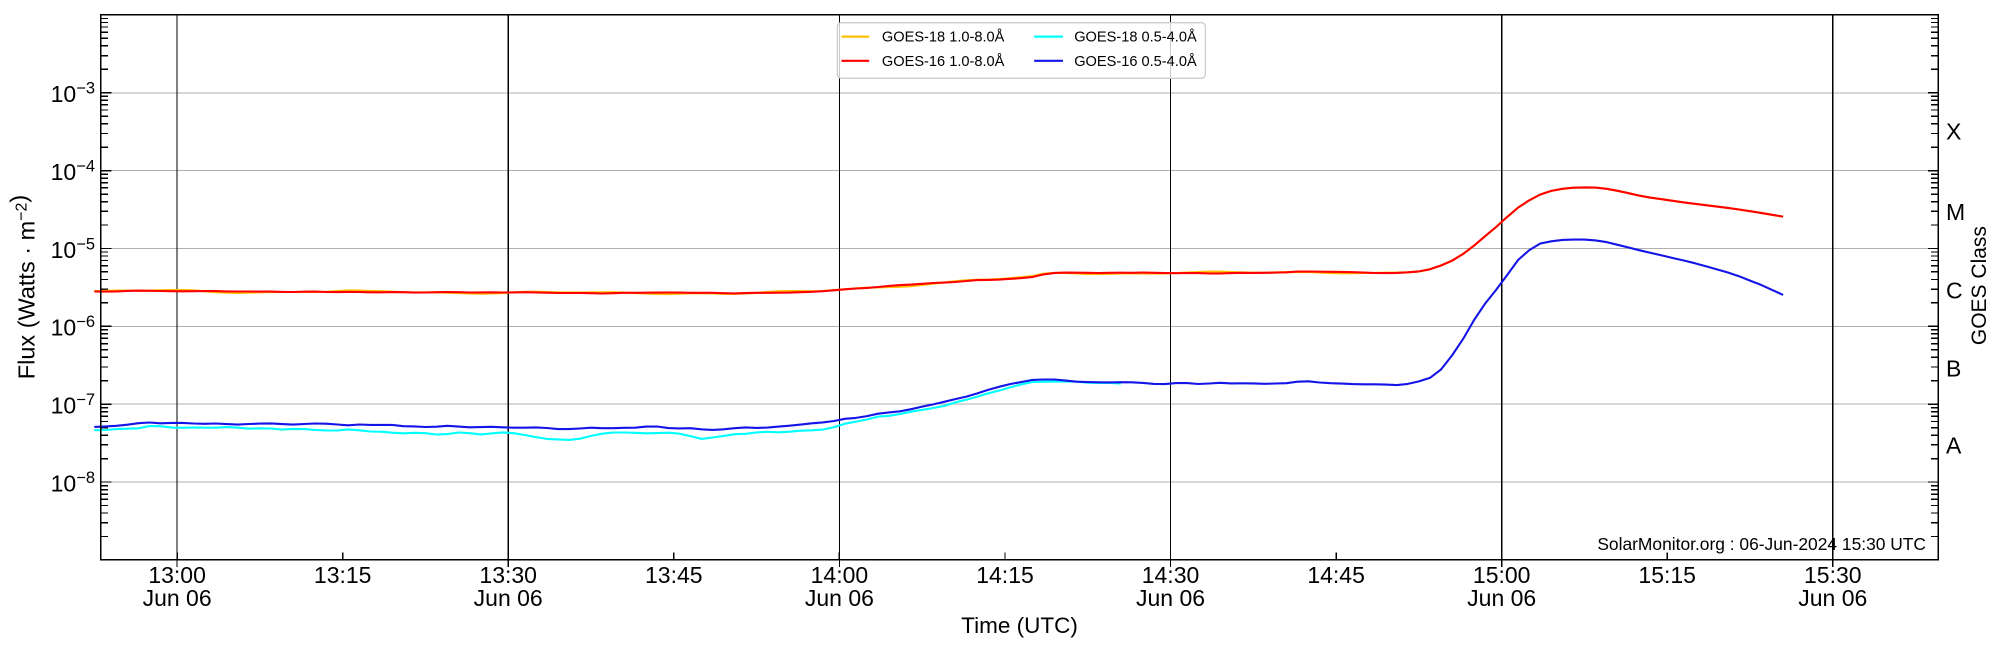 The height and width of the screenshot is (650, 2000). I want to click on svg-text: 14:30, so click(1171, 575).